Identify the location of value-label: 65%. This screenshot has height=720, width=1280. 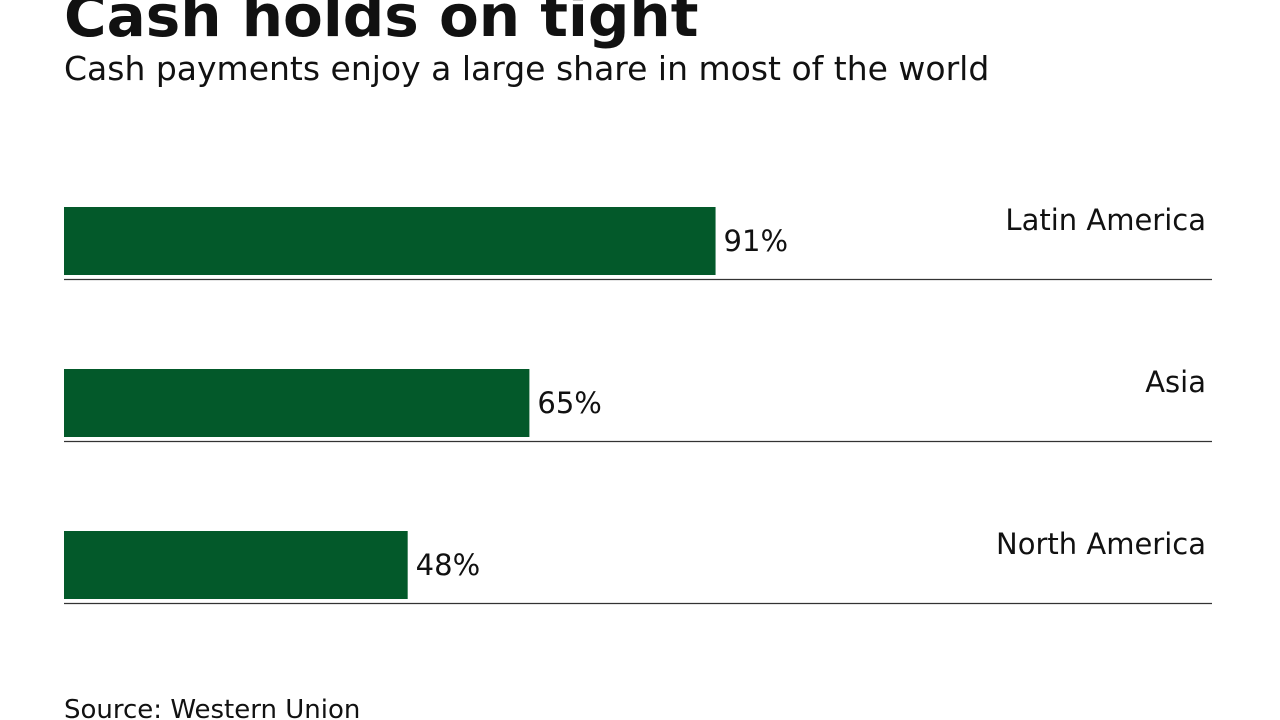
(569, 403).